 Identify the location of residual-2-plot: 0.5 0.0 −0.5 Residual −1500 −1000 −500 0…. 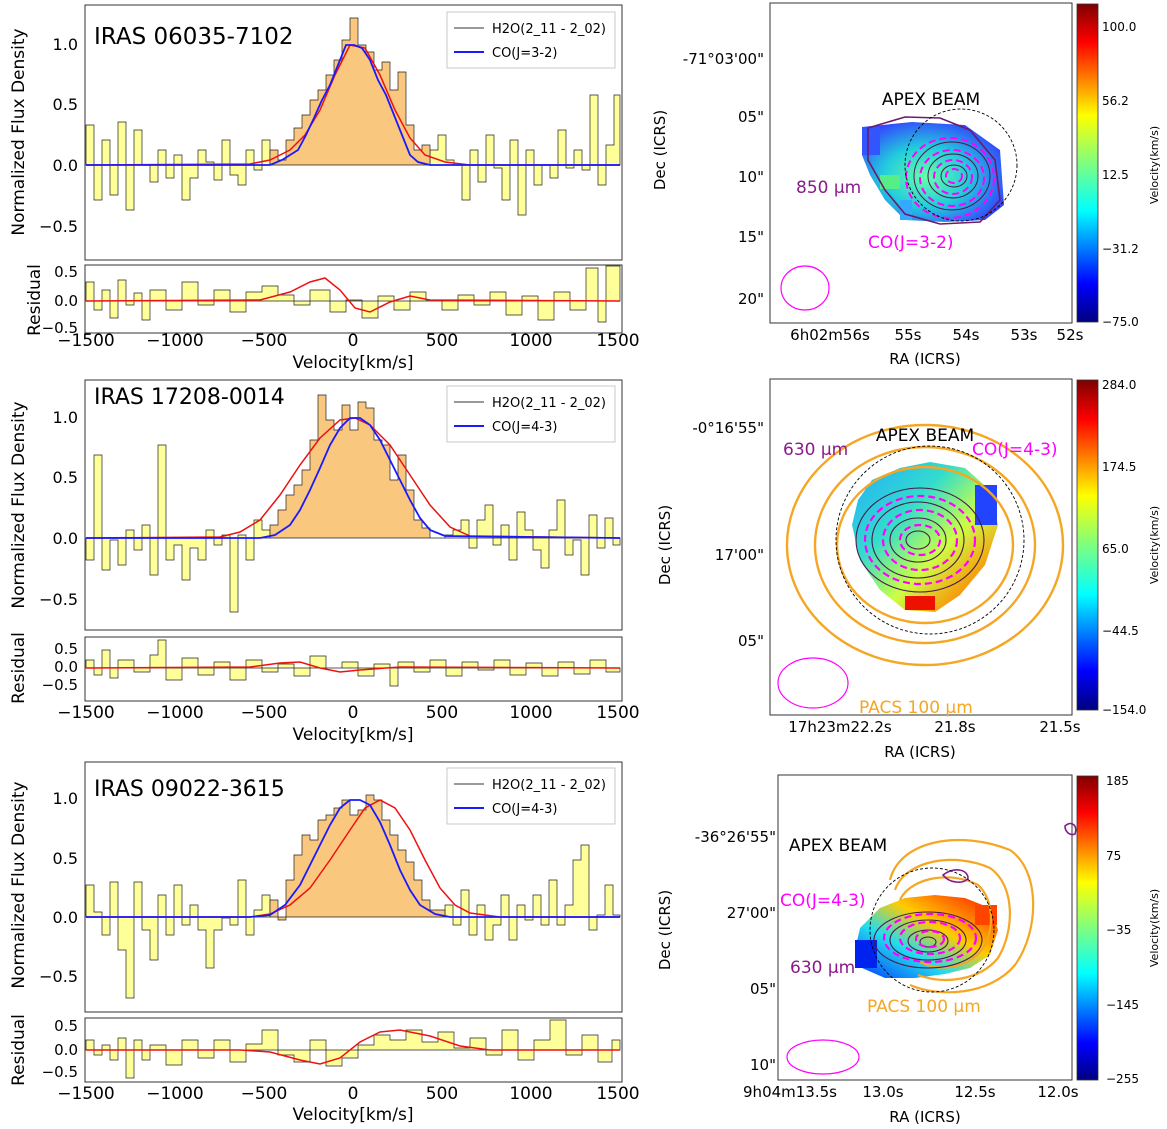
(324, 688).